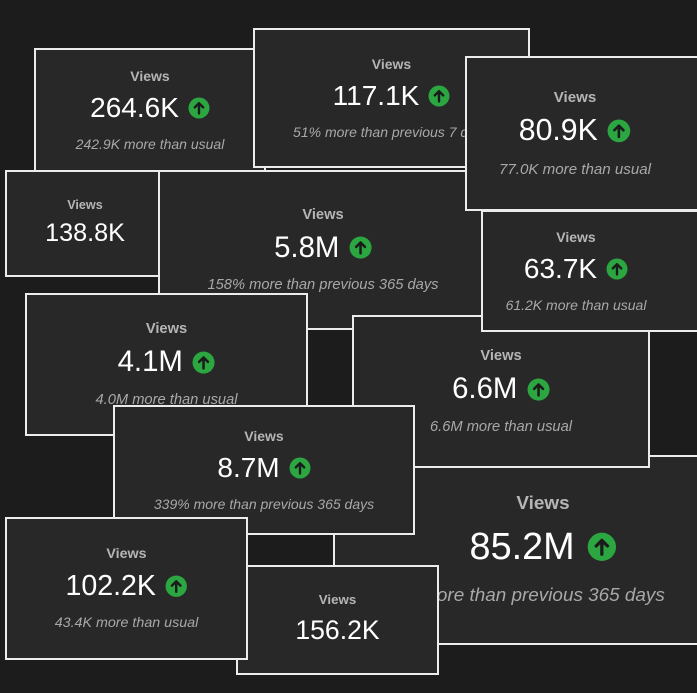 Image resolution: width=697 pixels, height=693 pixels. What do you see at coordinates (264, 504) in the screenshot?
I see `stat-note: 339% more than previous 365 days` at bounding box center [264, 504].